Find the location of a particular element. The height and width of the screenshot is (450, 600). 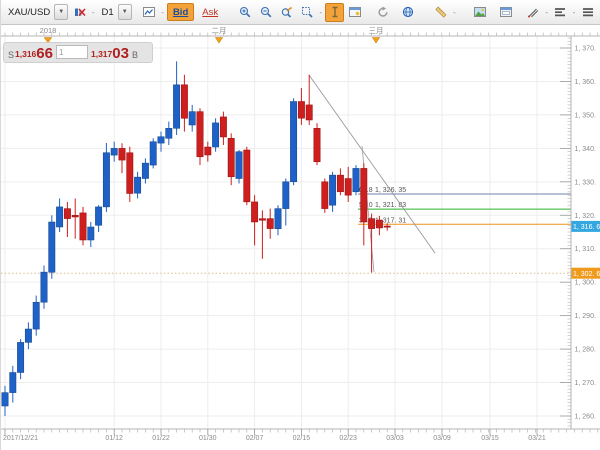

svg-text: 01/30 is located at coordinates (208, 438).